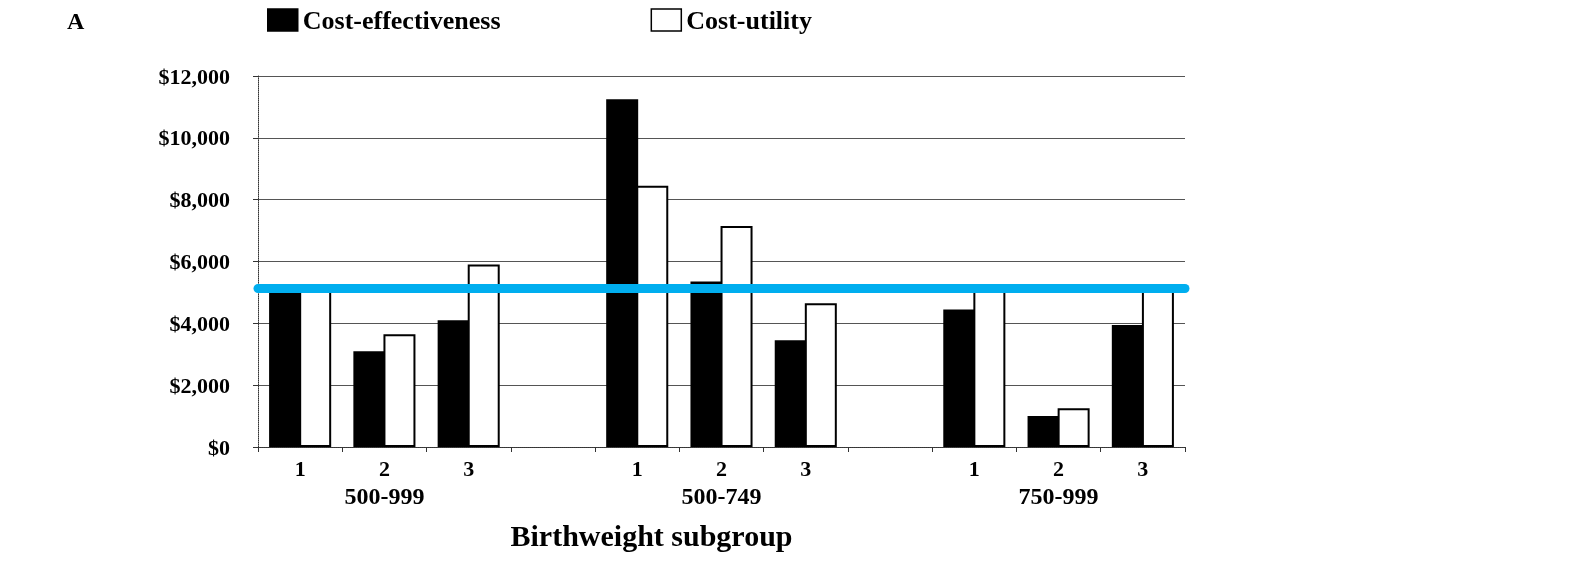  I want to click on y-tick-label: $6,000, so click(199, 261).